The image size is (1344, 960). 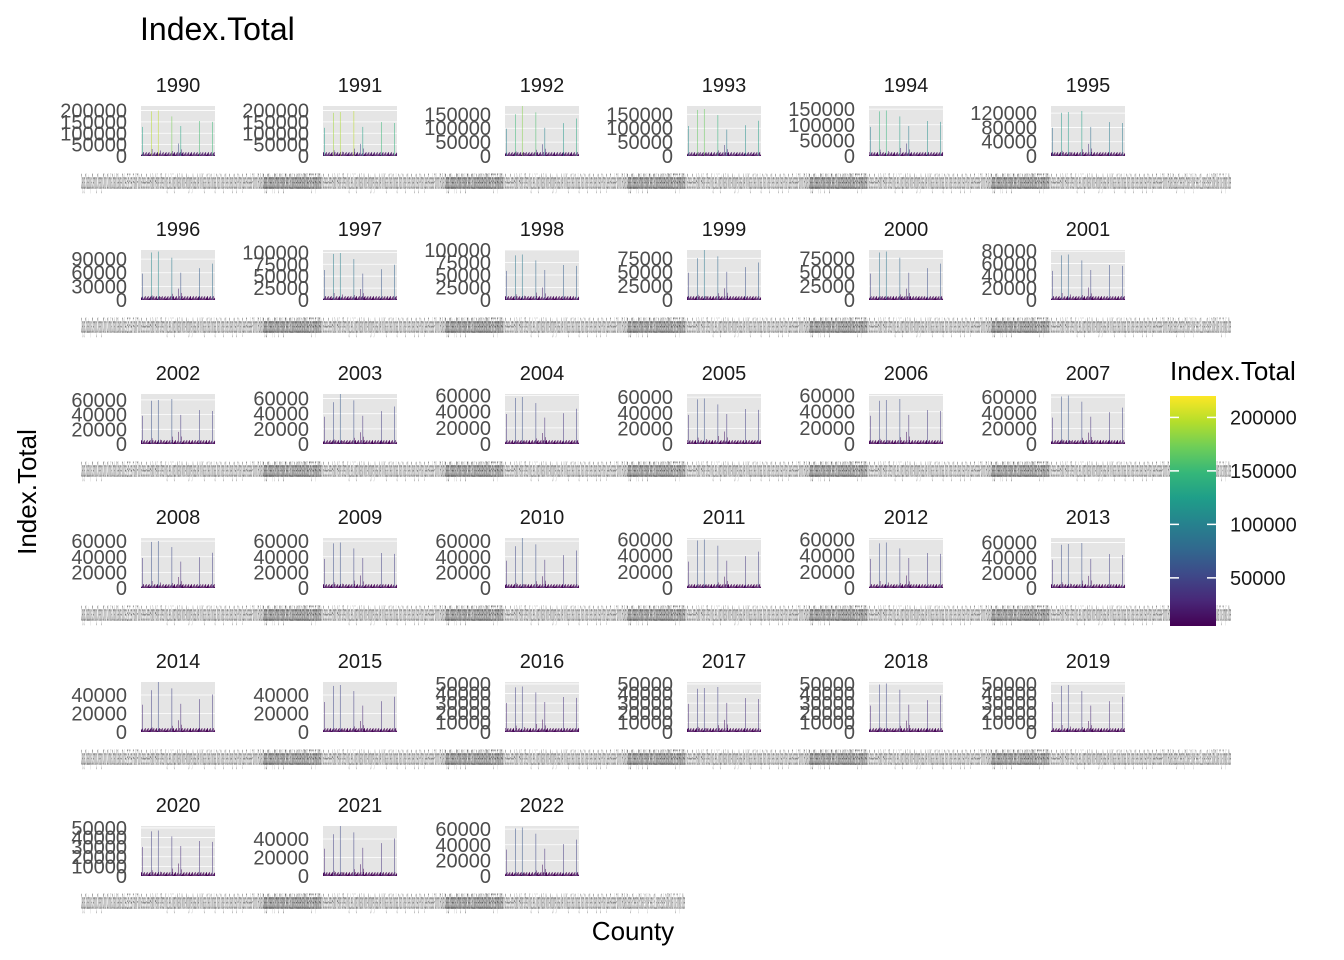 What do you see at coordinates (639, 115) in the screenshot?
I see `y-tick-label: 150000` at bounding box center [639, 115].